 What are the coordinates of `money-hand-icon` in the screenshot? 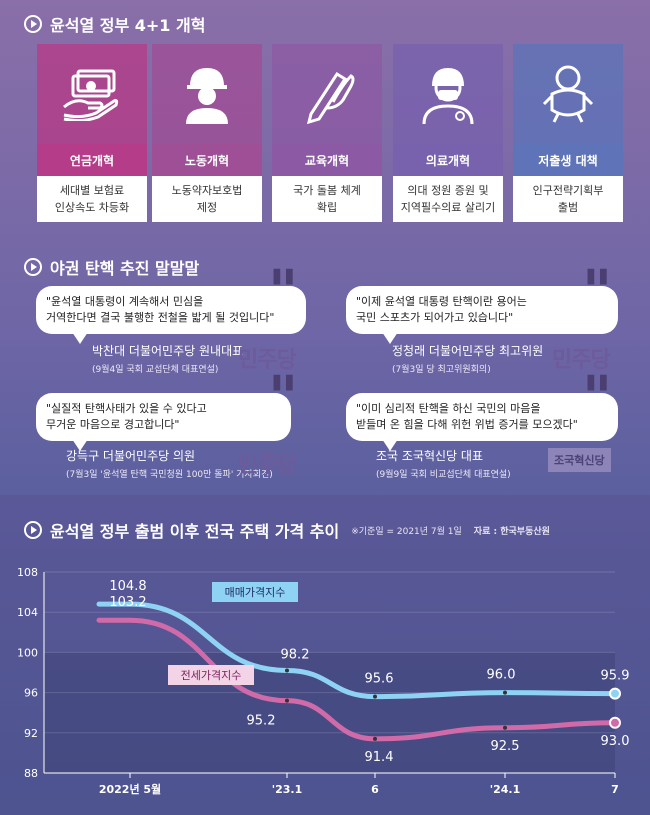 It's located at (92, 94).